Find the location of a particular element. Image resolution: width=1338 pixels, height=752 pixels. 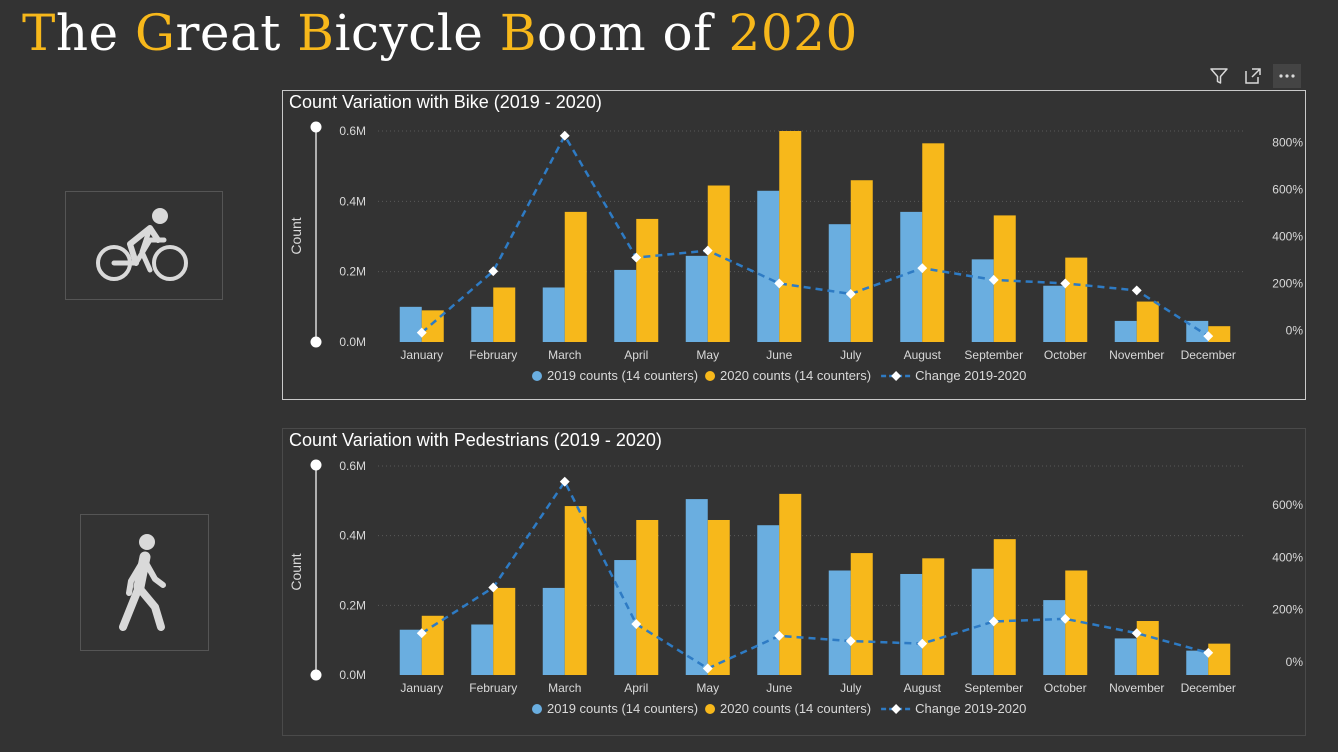

title-part: icycle is located at coordinates (417, 33).